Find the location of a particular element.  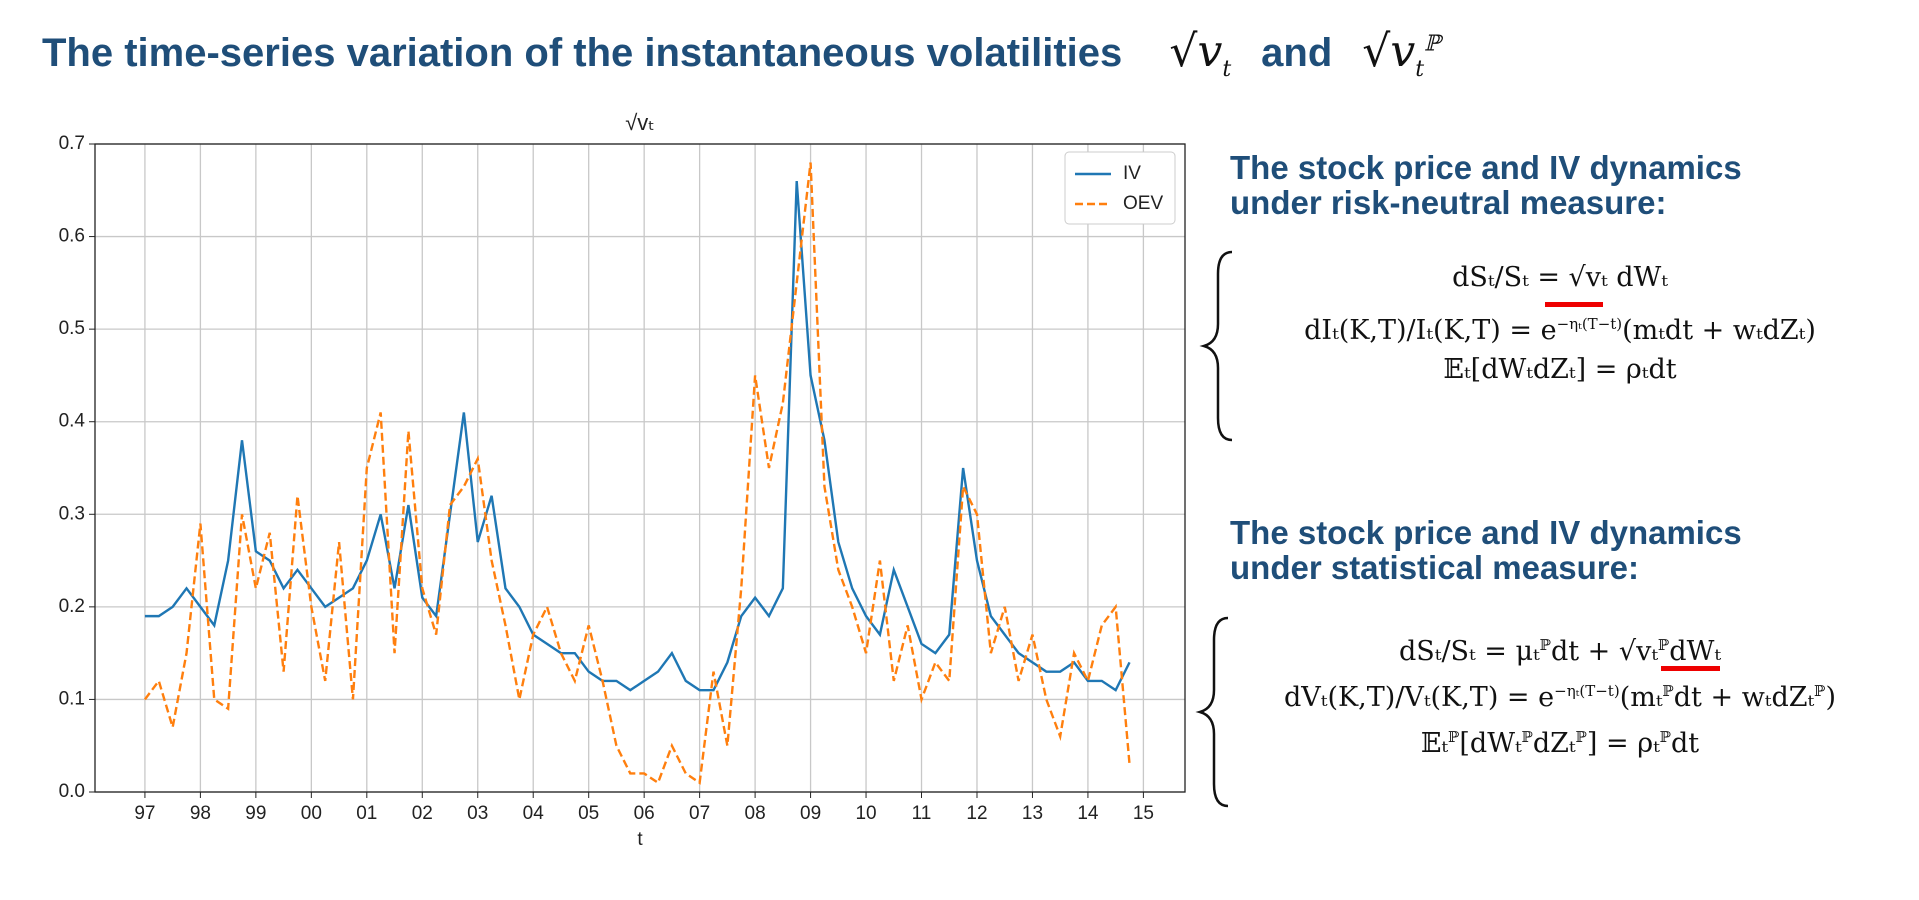

x-tick-label: 05 is located at coordinates (588, 813).